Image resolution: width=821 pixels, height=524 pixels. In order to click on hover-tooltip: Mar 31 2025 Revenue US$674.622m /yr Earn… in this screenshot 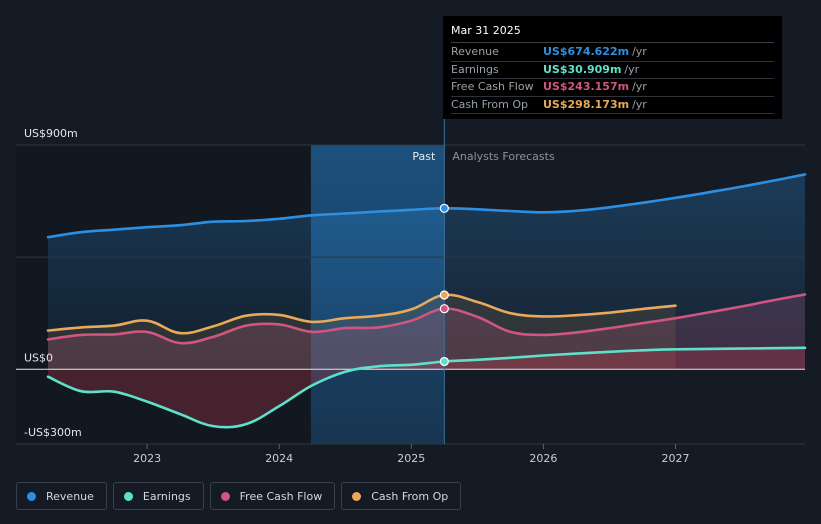, I will do `click(612, 67)`.